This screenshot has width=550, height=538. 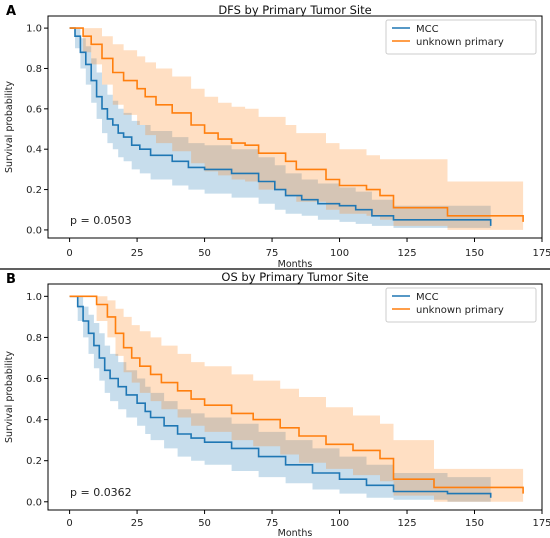 I want to click on p-value-annotation: p = 0.0503, so click(x=101, y=220).